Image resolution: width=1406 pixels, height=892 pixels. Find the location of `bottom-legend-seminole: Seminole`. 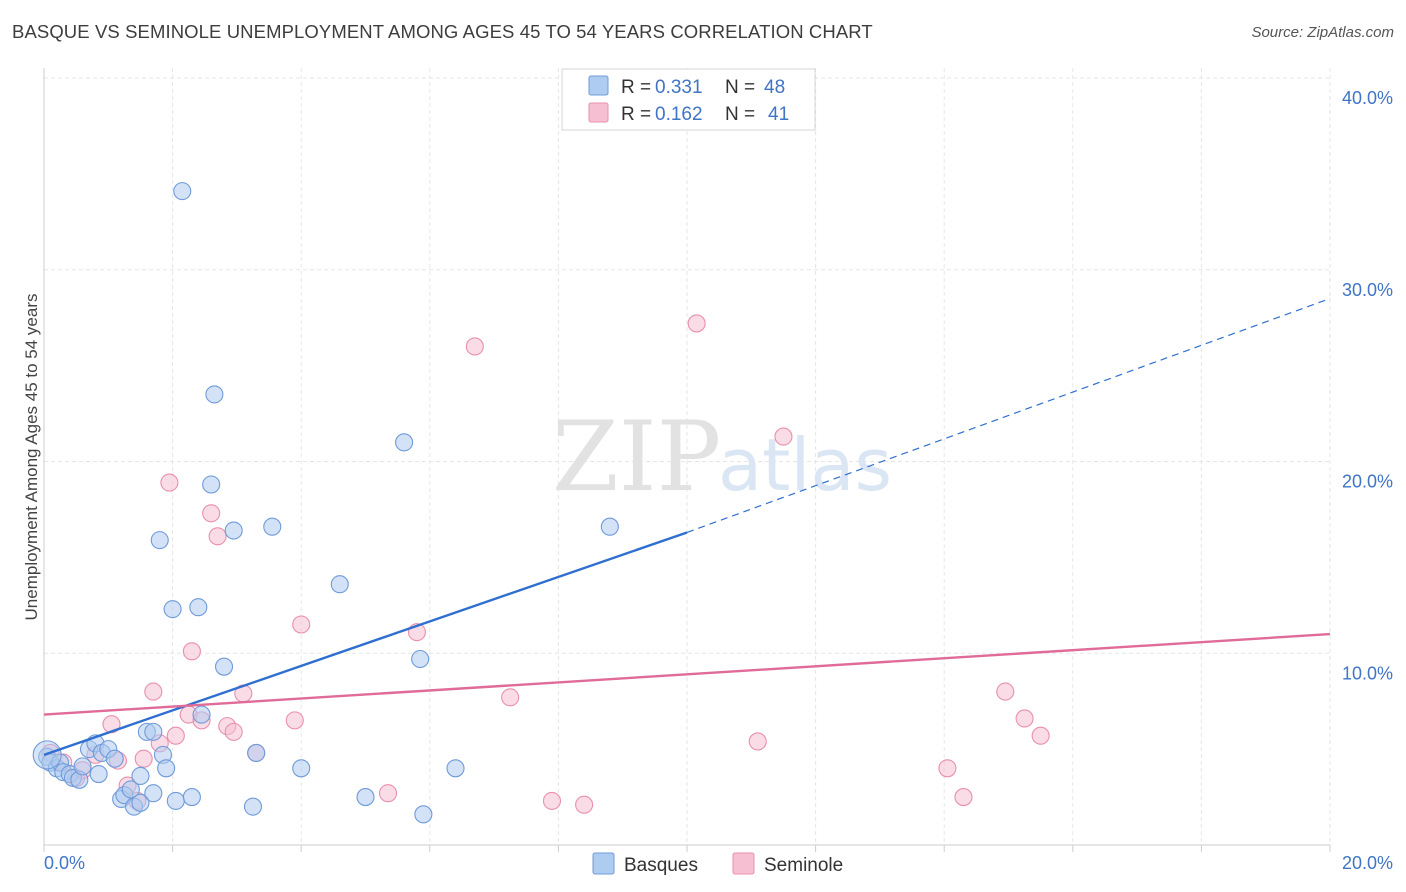

bottom-legend-seminole: Seminole is located at coordinates (803, 865).